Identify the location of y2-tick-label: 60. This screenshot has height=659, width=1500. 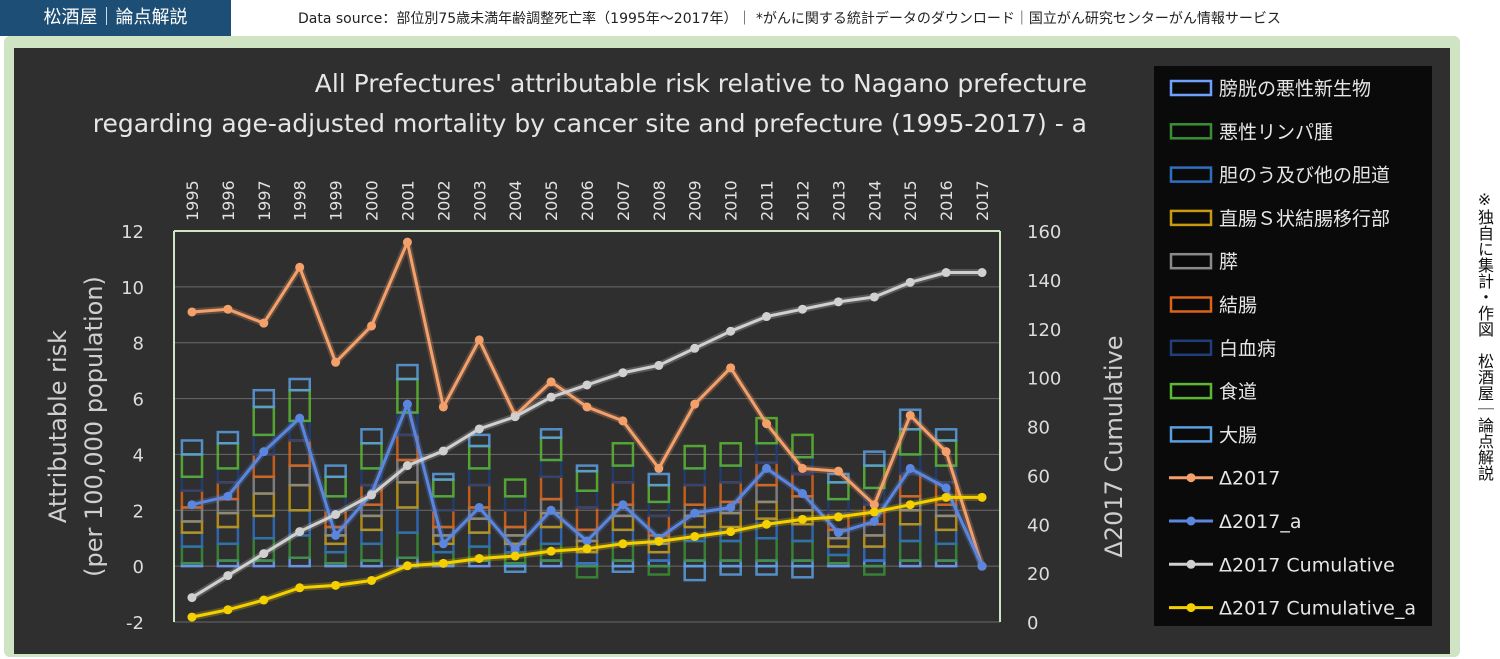
(1038, 476).